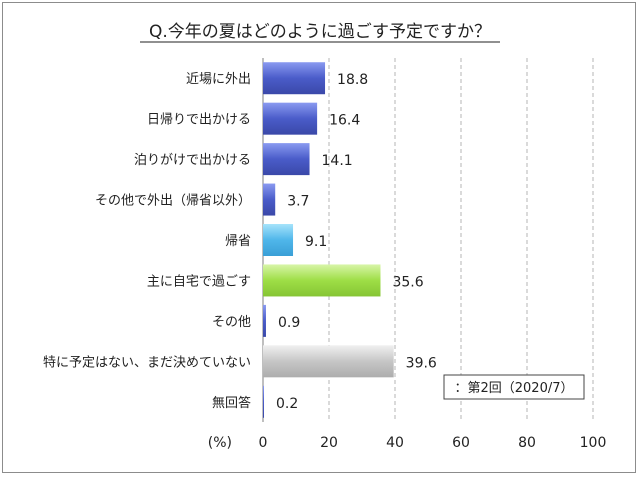  I want to click on value-label-2: 14.1, so click(337, 161).